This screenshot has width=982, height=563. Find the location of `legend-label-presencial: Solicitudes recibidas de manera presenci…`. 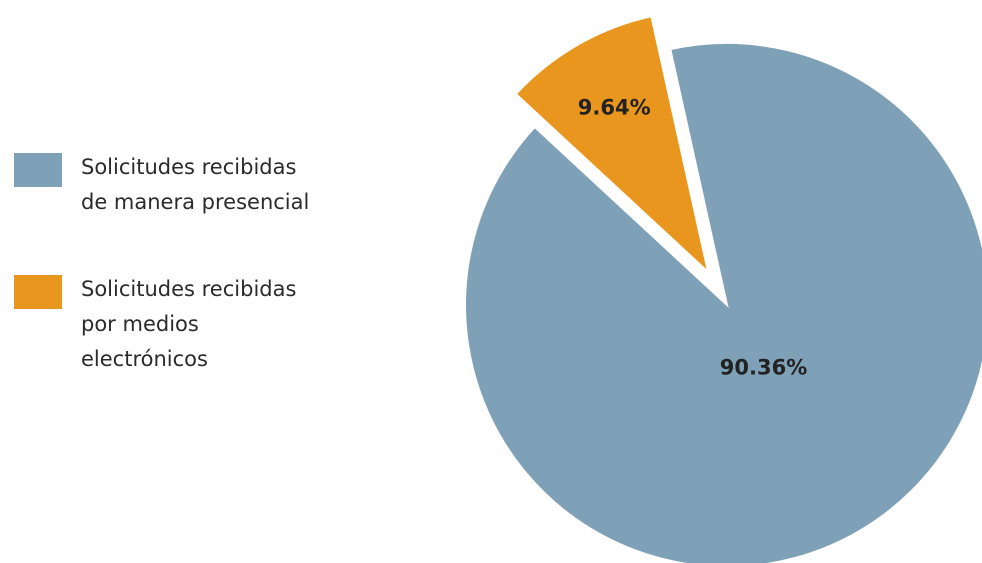

legend-label-presencial: Solicitudes recibidas de manera presenci… is located at coordinates (227, 185).